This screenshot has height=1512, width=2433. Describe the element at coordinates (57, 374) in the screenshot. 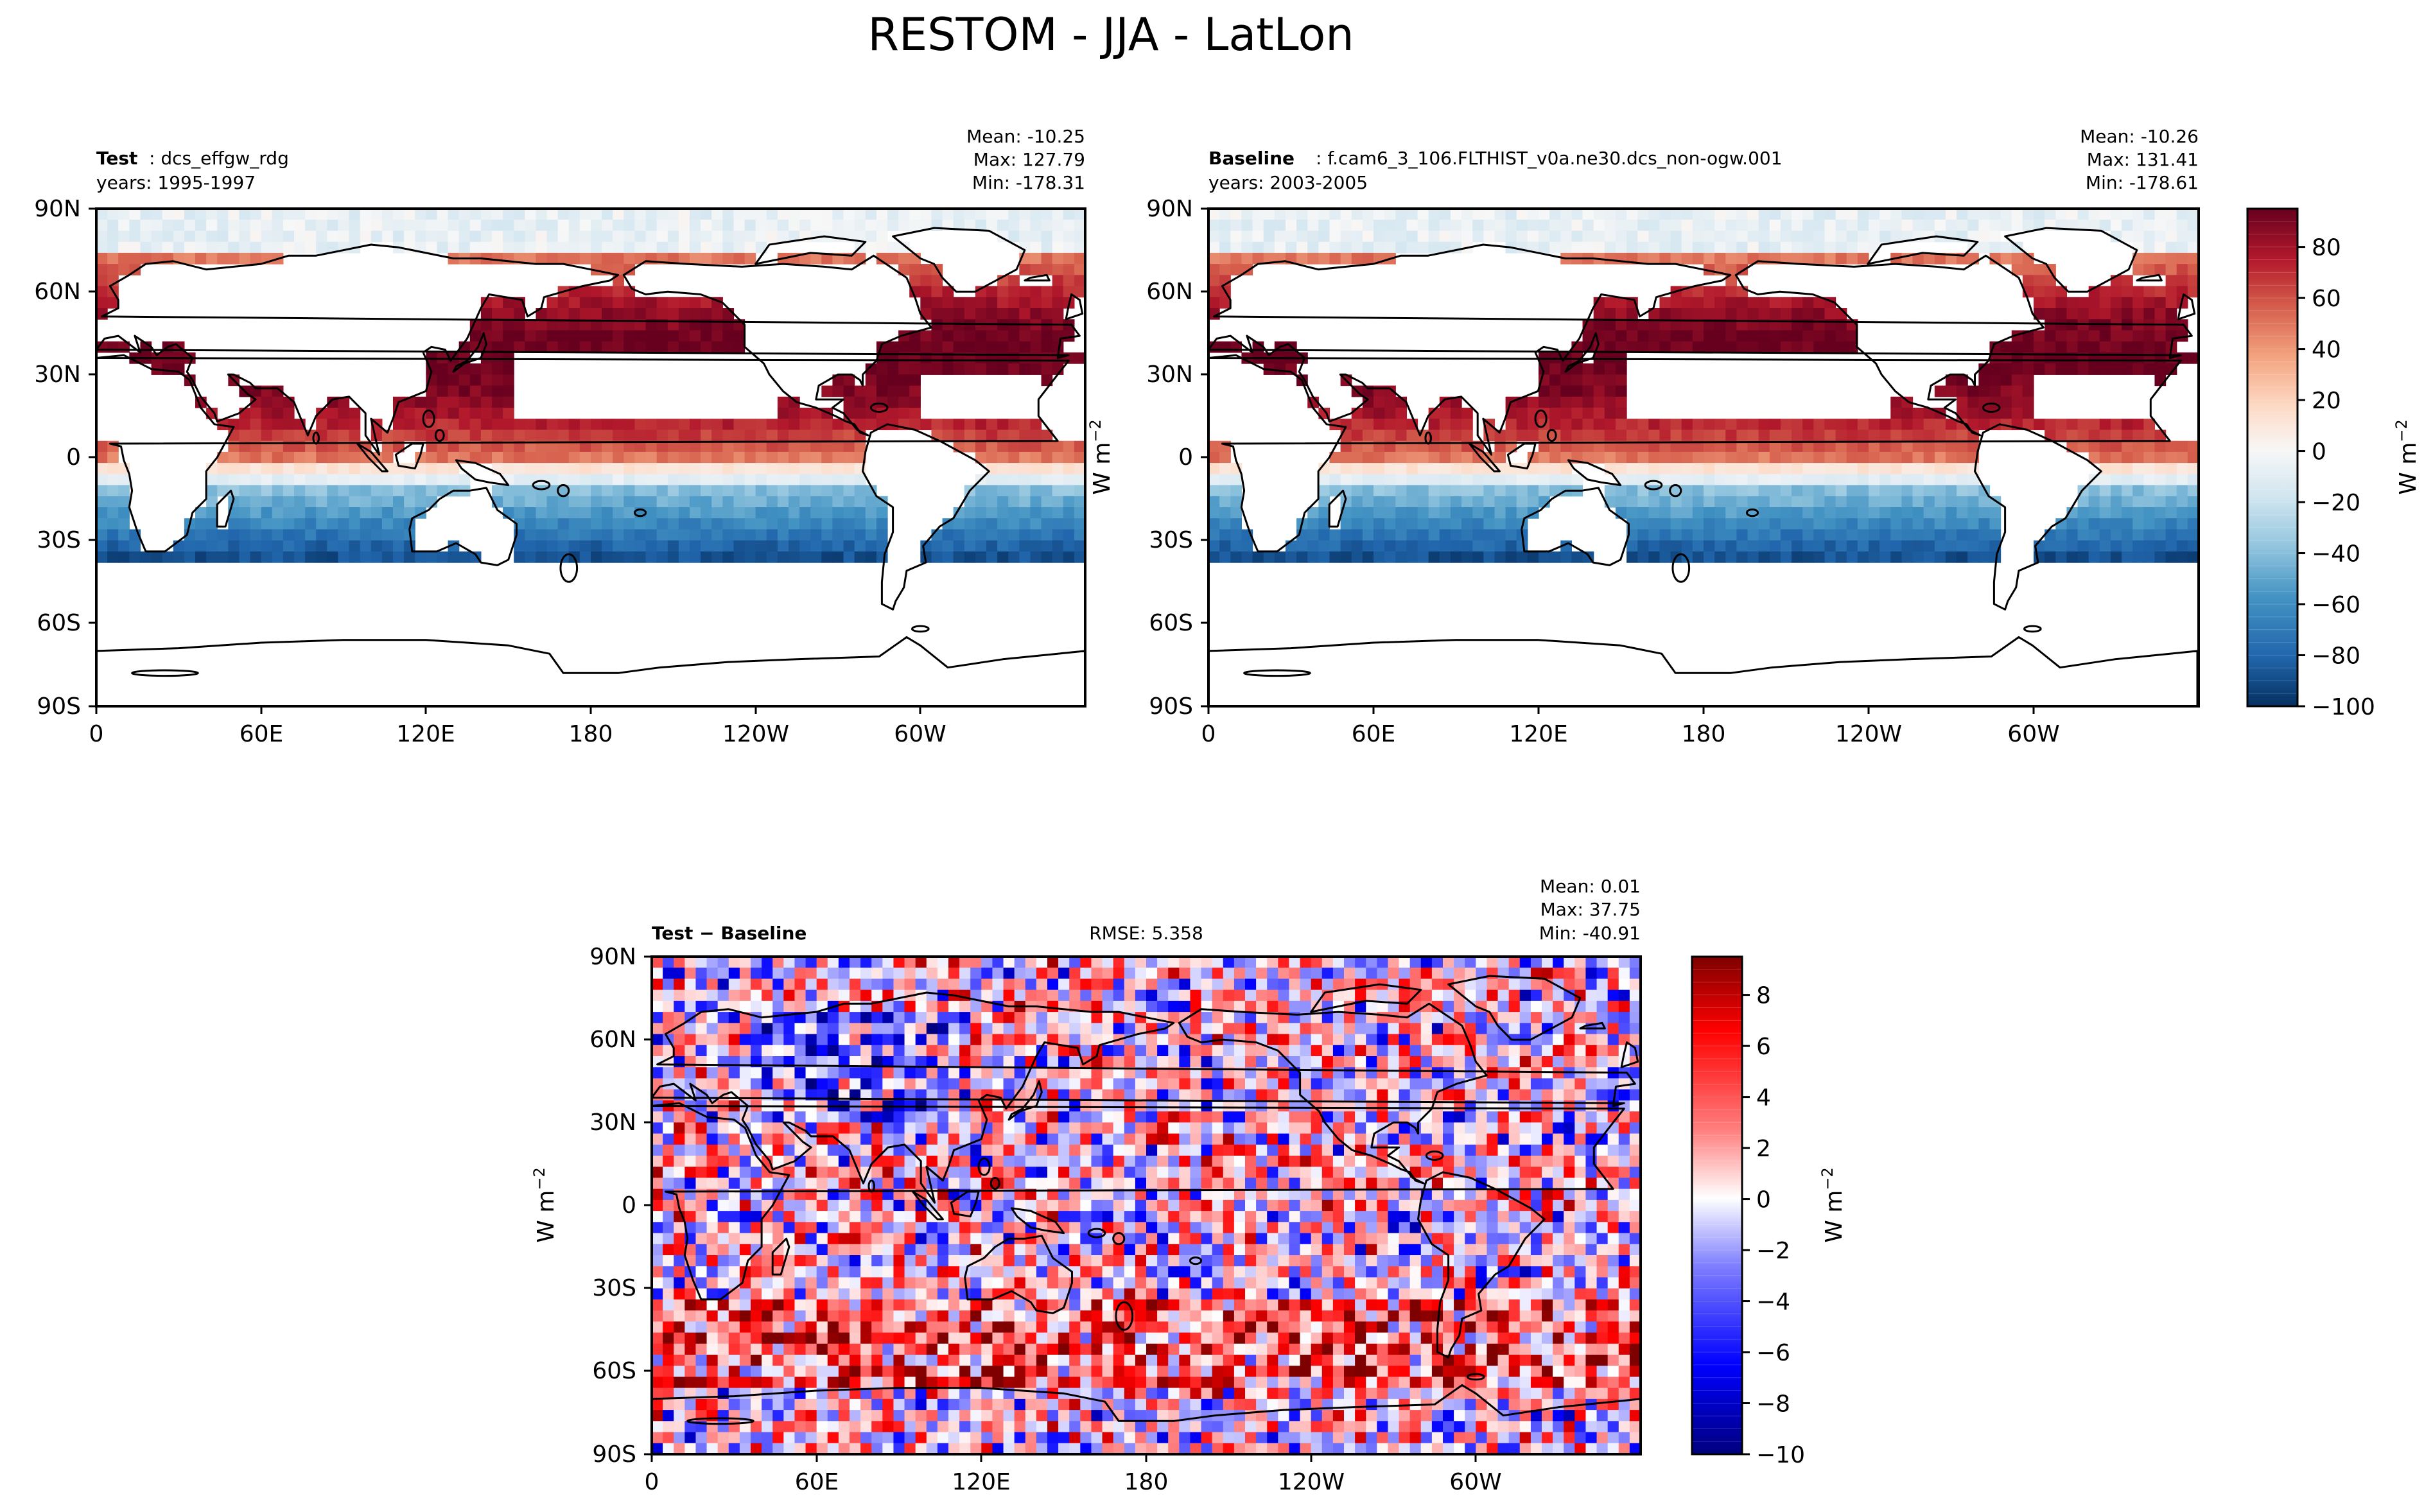

I see `test-ytick-30n: 30N` at that location.